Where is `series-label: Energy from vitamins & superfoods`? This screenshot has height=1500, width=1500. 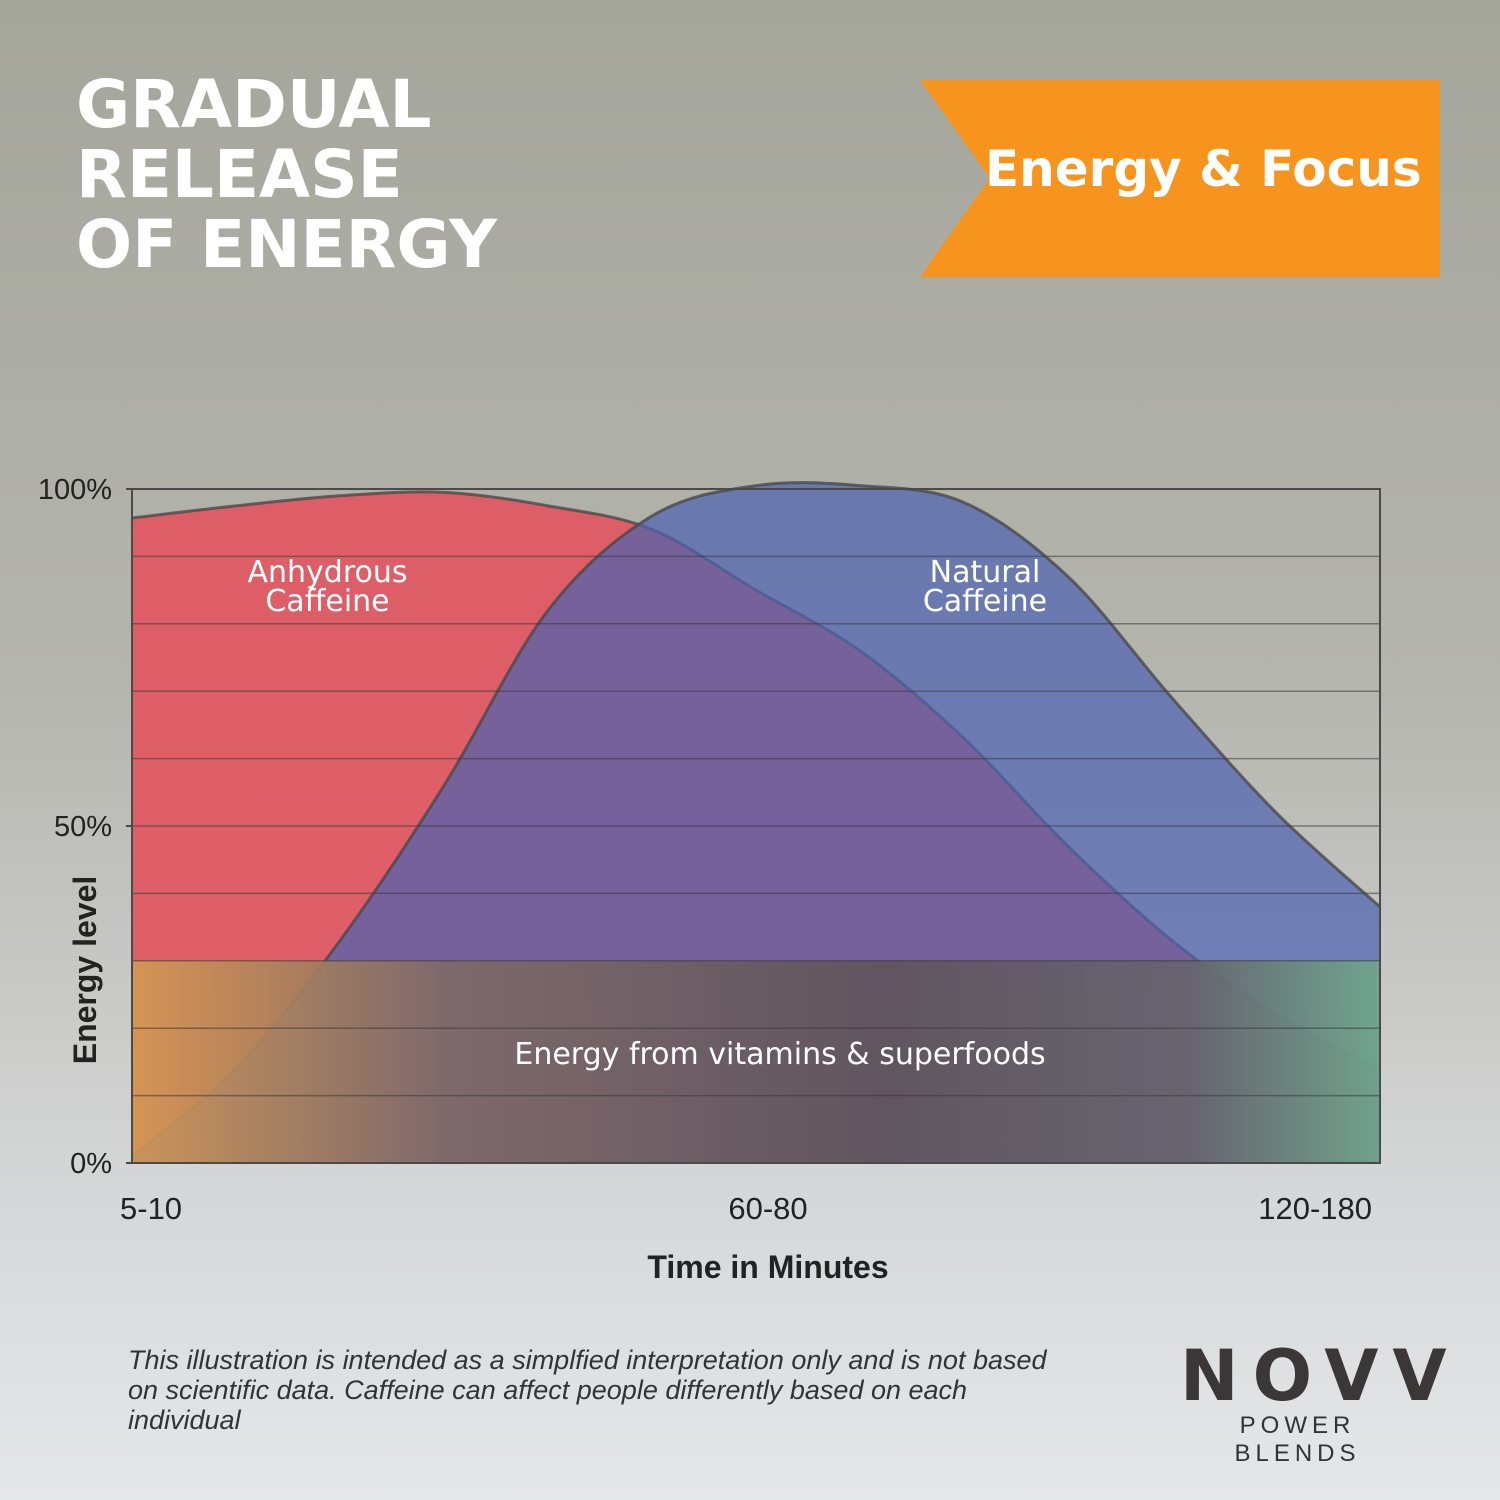
series-label: Energy from vitamins & superfoods is located at coordinates (780, 1054).